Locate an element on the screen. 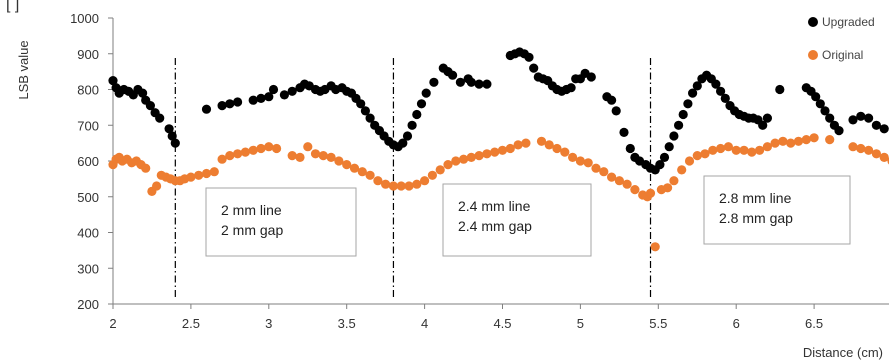  corner-bracket: [ ] is located at coordinates (12, 6).